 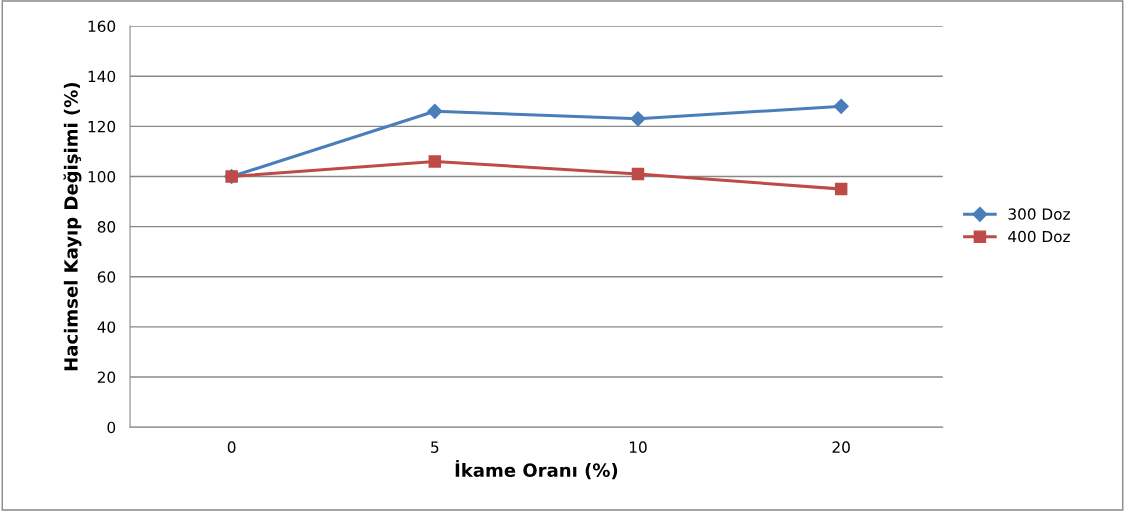 What do you see at coordinates (638, 447) in the screenshot?
I see `x-tick-label: 10` at bounding box center [638, 447].